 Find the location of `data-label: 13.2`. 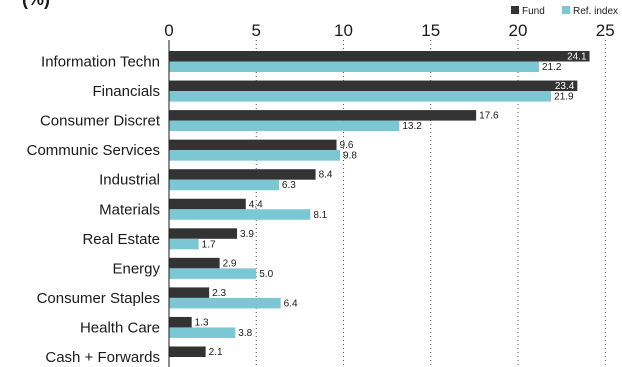

data-label: 13.2 is located at coordinates (412, 126).